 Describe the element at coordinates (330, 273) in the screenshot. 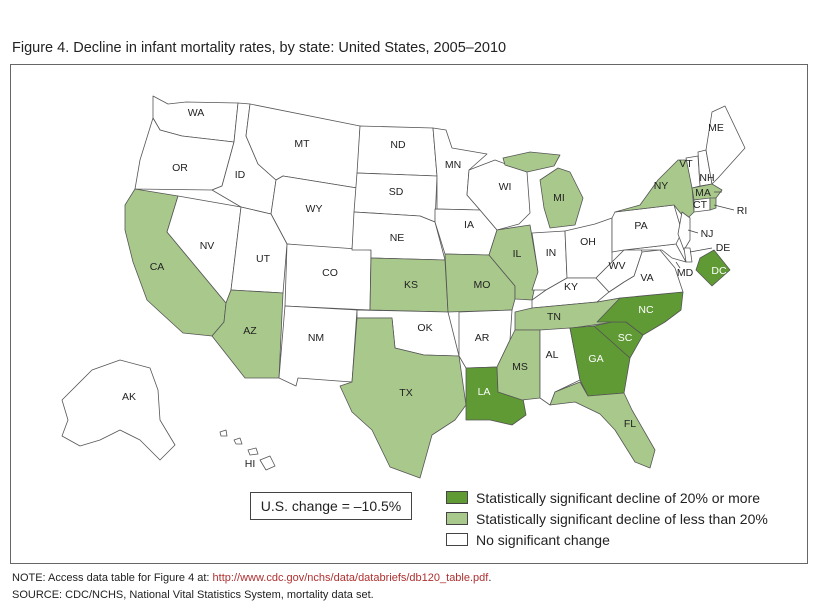

I see `label-CO: CO` at that location.